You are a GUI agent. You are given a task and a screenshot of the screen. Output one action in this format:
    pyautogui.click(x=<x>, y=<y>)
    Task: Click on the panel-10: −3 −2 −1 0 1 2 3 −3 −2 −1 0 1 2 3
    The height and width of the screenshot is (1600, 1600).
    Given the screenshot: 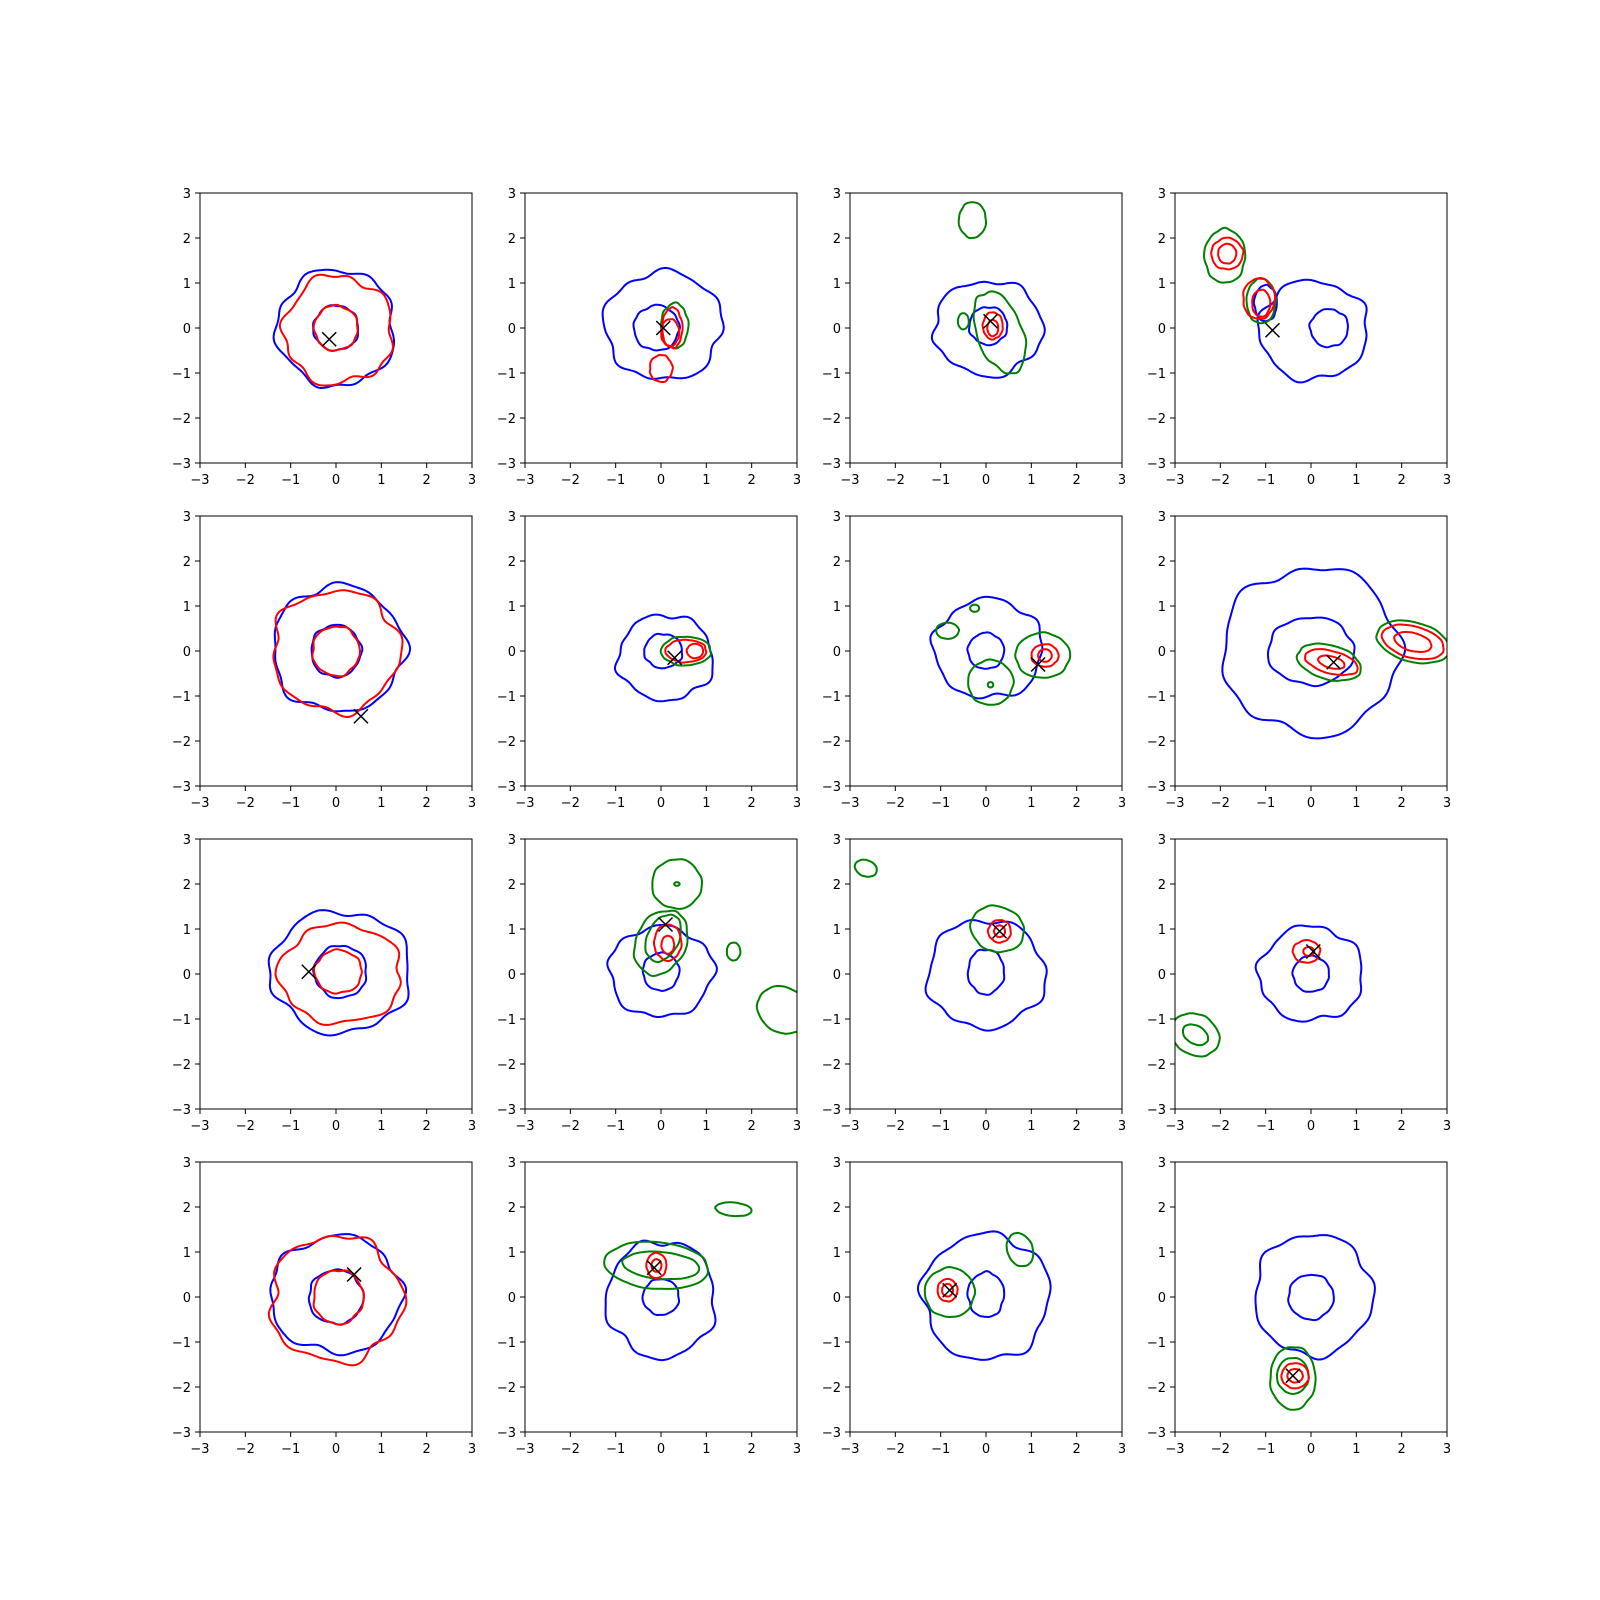 What is the action you would take?
    pyautogui.click(x=649, y=983)
    